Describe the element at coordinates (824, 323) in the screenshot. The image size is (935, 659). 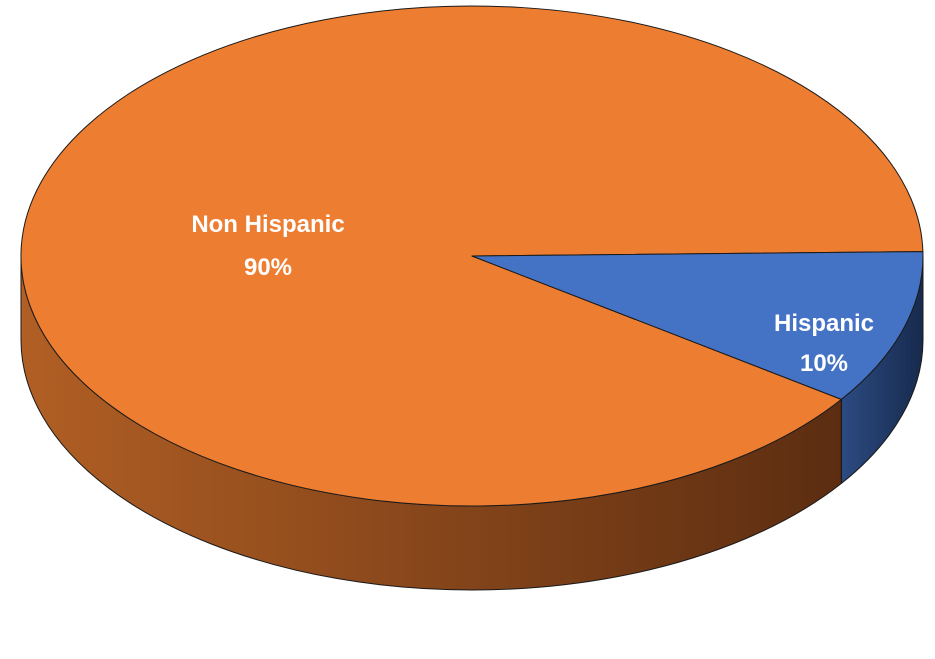
I see `data-label-name-hispanic: Hispanic` at that location.